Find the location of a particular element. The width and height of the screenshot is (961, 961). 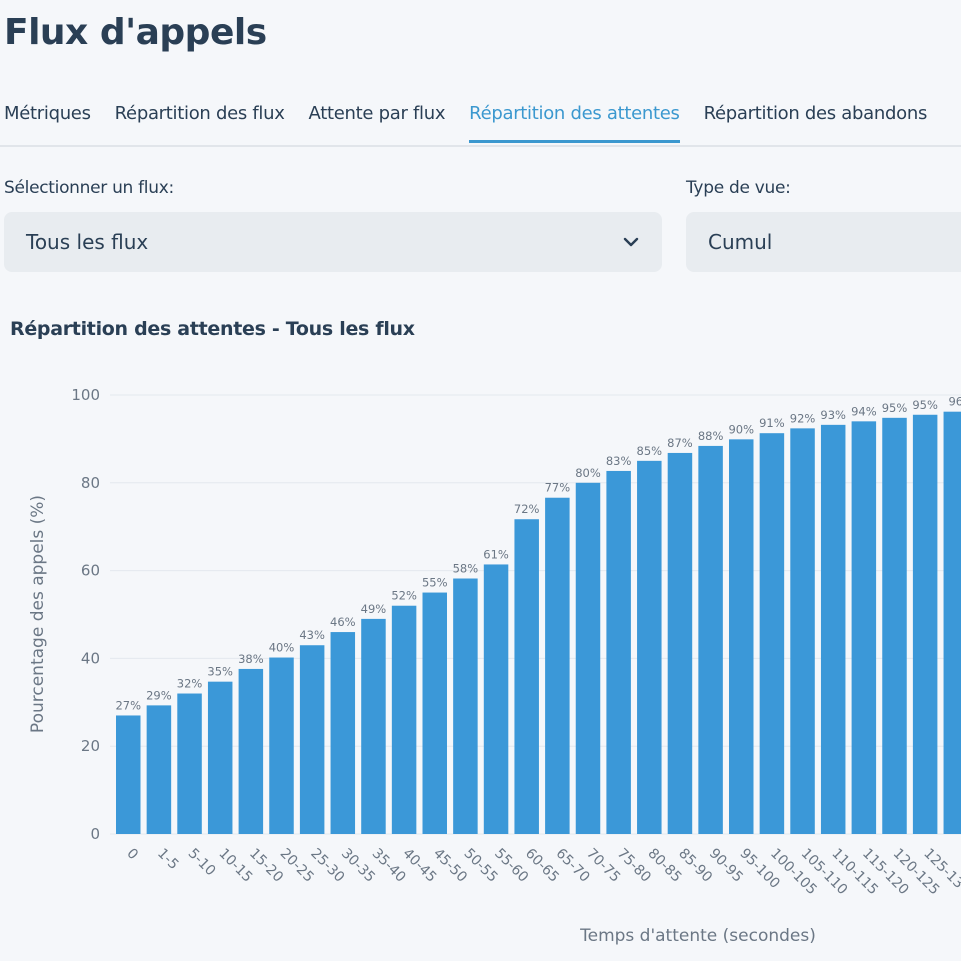

bar-data-label: 40% is located at coordinates (282, 648).